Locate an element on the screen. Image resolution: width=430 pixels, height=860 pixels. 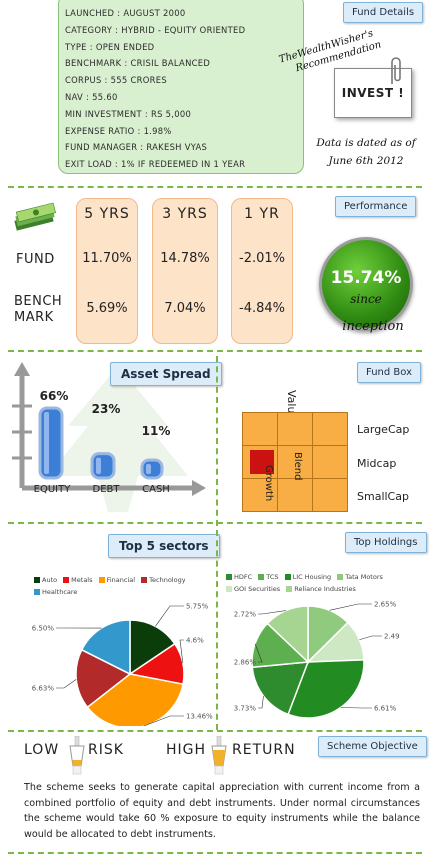
date-line-1: Data is dated as of is located at coordinates (366, 143).